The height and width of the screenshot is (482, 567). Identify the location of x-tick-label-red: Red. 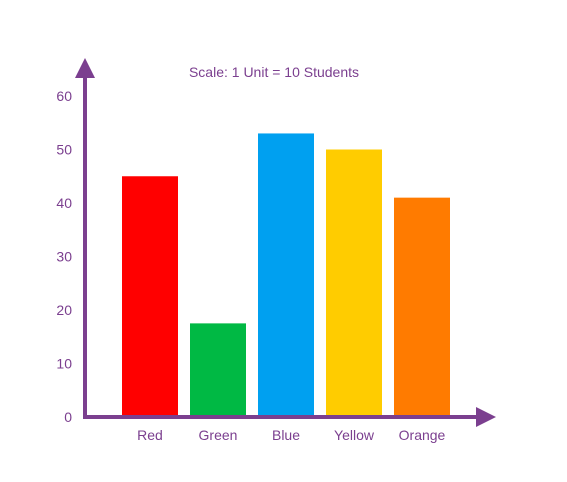
(150, 435).